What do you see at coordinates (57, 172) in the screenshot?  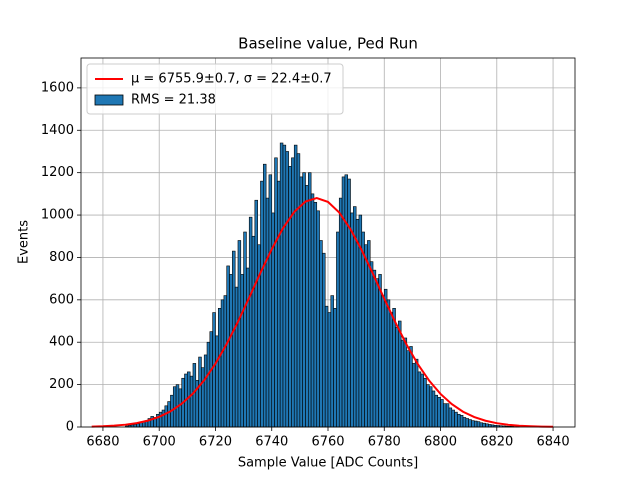 I see `y-tick-label: 1200` at bounding box center [57, 172].